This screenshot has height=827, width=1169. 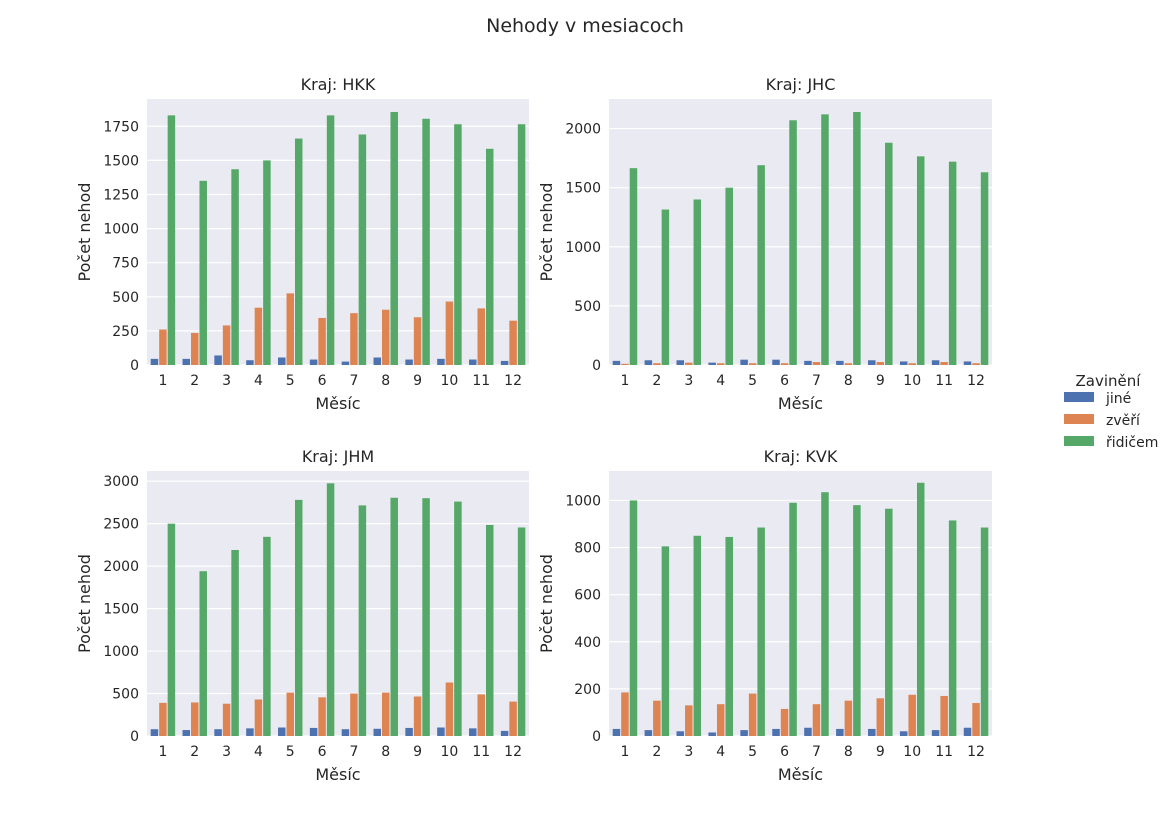 What do you see at coordinates (585, 26) in the screenshot?
I see `figure-title: Nehody v mesiacoch` at bounding box center [585, 26].